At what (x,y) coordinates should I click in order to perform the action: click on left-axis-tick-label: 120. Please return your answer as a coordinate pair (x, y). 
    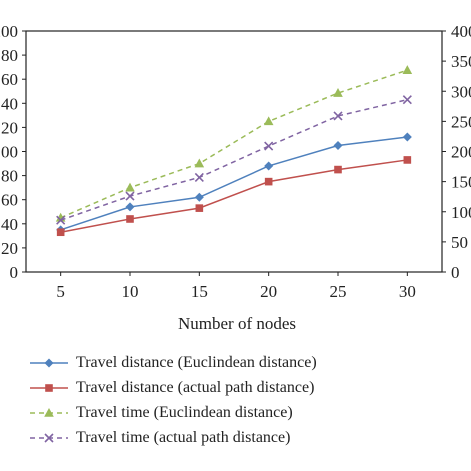
    Looking at the image, I should click on (9, 127).